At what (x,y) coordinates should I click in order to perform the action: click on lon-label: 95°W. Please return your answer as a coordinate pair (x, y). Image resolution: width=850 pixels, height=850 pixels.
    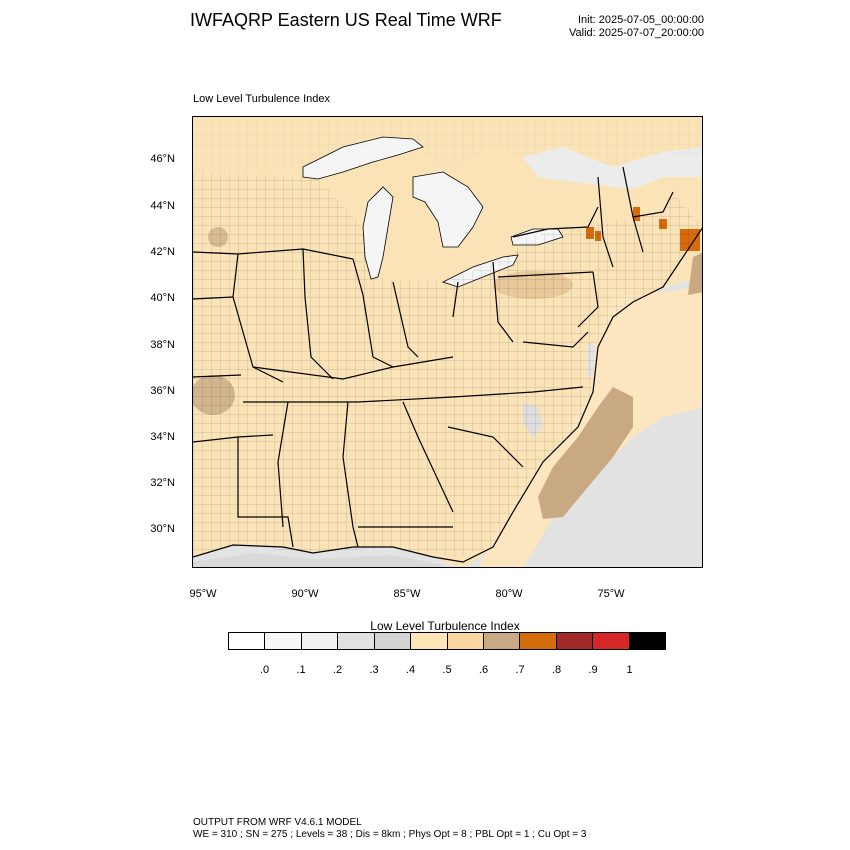
    Looking at the image, I should click on (203, 594).